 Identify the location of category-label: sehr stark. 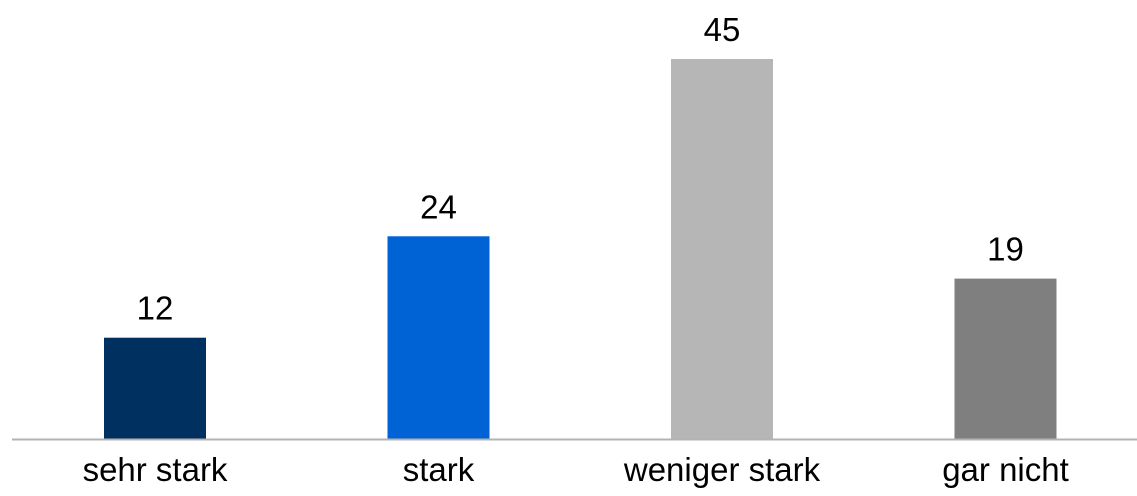
(155, 469).